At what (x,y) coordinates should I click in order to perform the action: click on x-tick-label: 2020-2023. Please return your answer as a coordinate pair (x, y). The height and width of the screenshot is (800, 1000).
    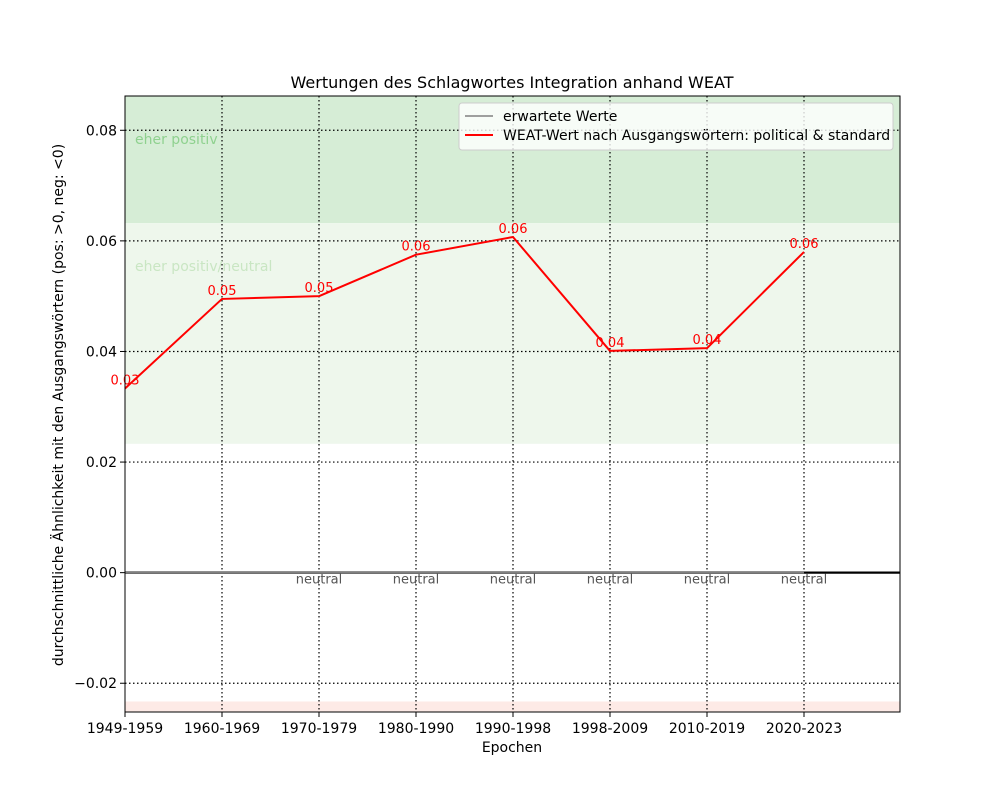
    Looking at the image, I should click on (804, 729).